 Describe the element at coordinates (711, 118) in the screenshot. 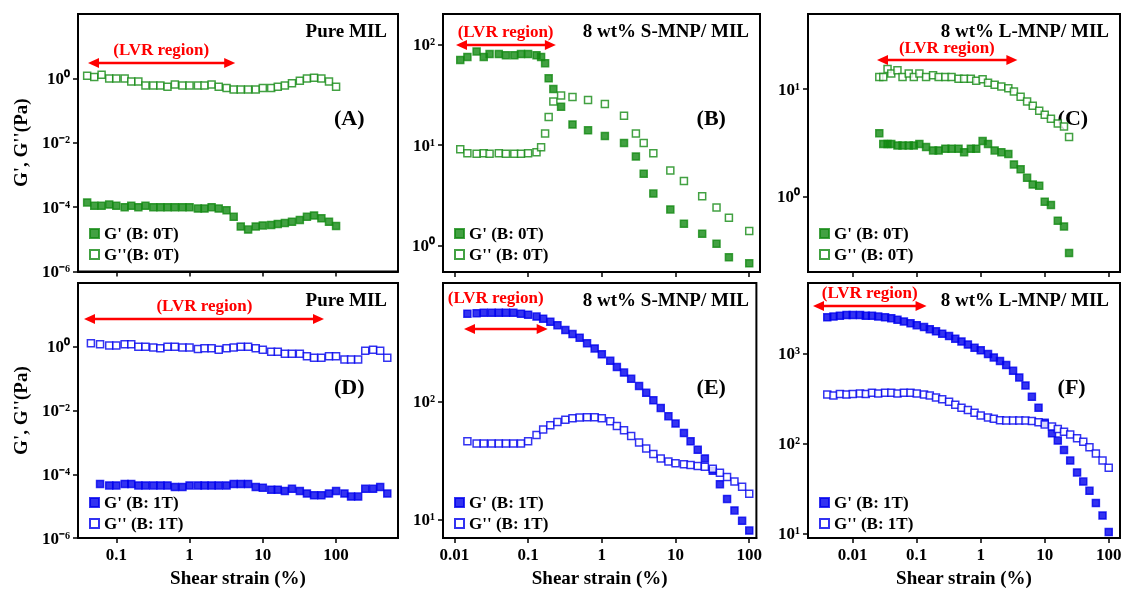

I see `annotation: (B)` at that location.